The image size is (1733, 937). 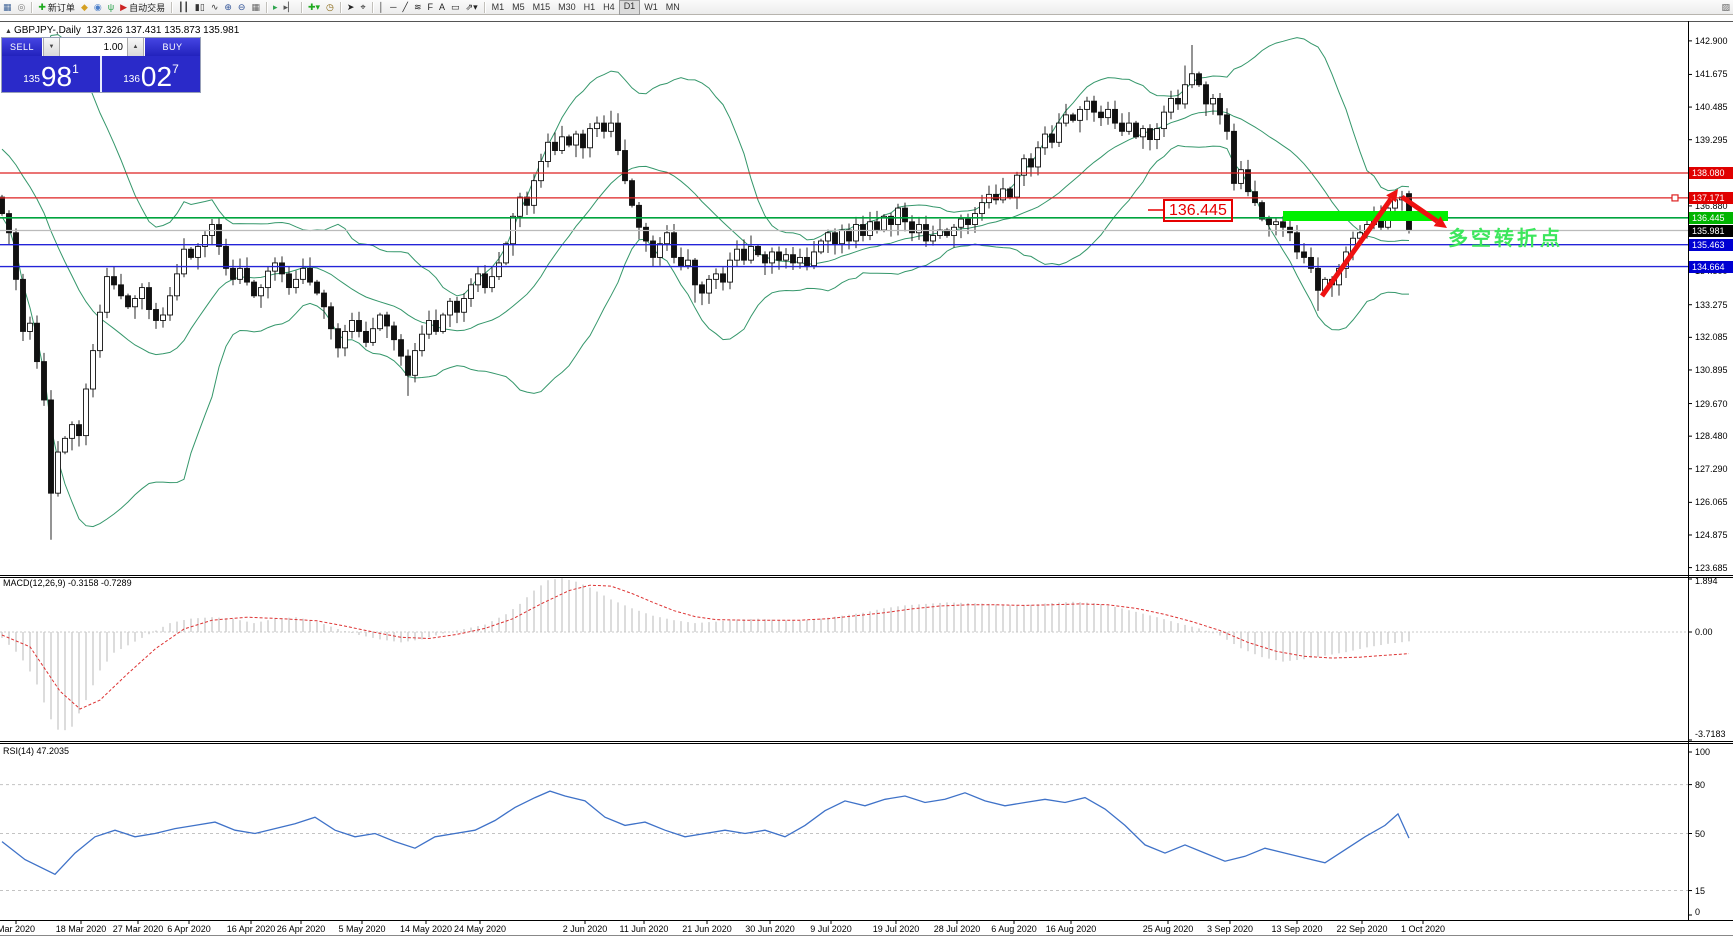 What do you see at coordinates (51, 47) in the screenshot?
I see `volume-decrease-button: ▼` at bounding box center [51, 47].